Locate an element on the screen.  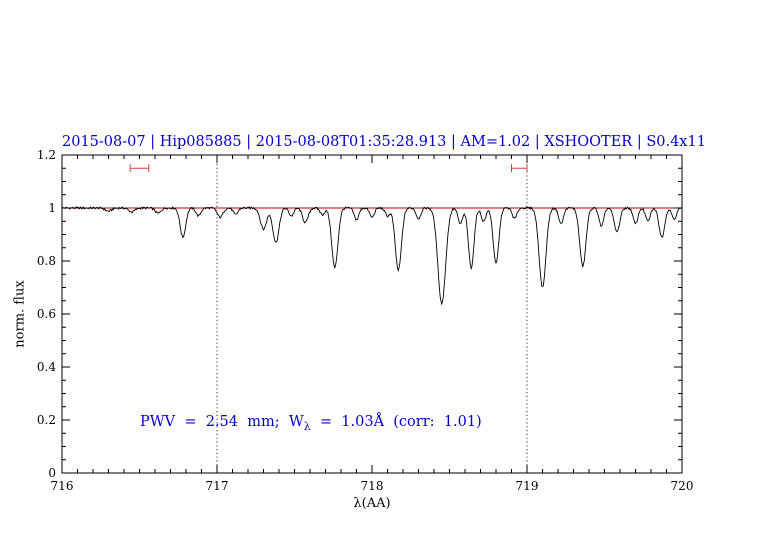
x-tick-label: 718 is located at coordinates (372, 486).